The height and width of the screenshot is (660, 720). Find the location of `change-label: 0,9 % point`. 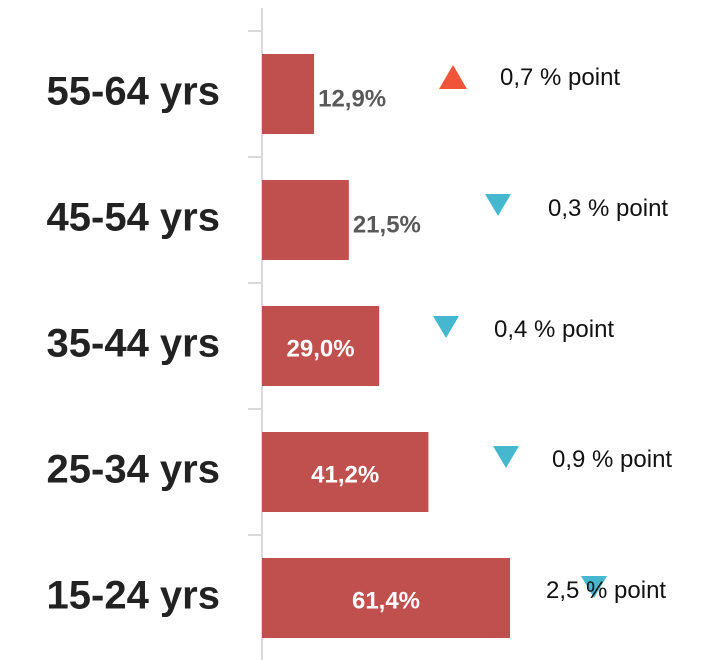

change-label: 0,9 % point is located at coordinates (612, 459).